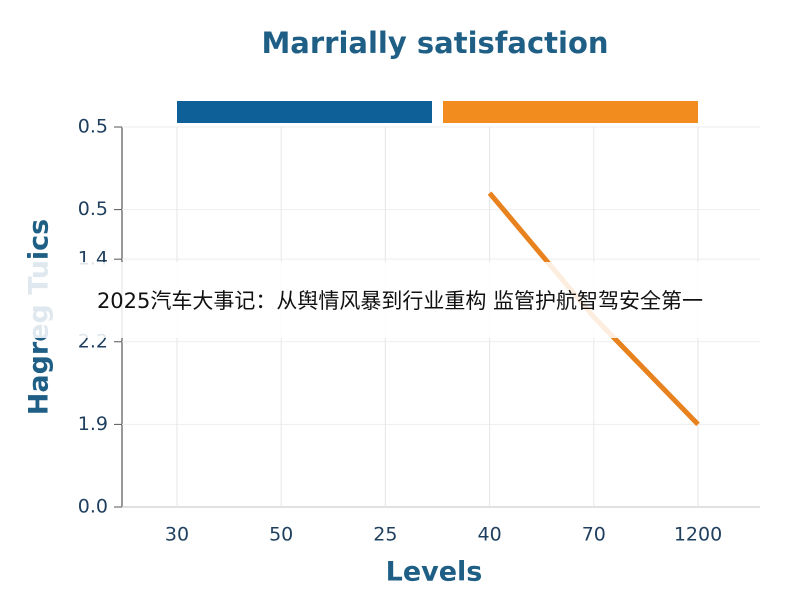  Describe the element at coordinates (490, 535) in the screenshot. I see `x-tick-label: 40` at that location.